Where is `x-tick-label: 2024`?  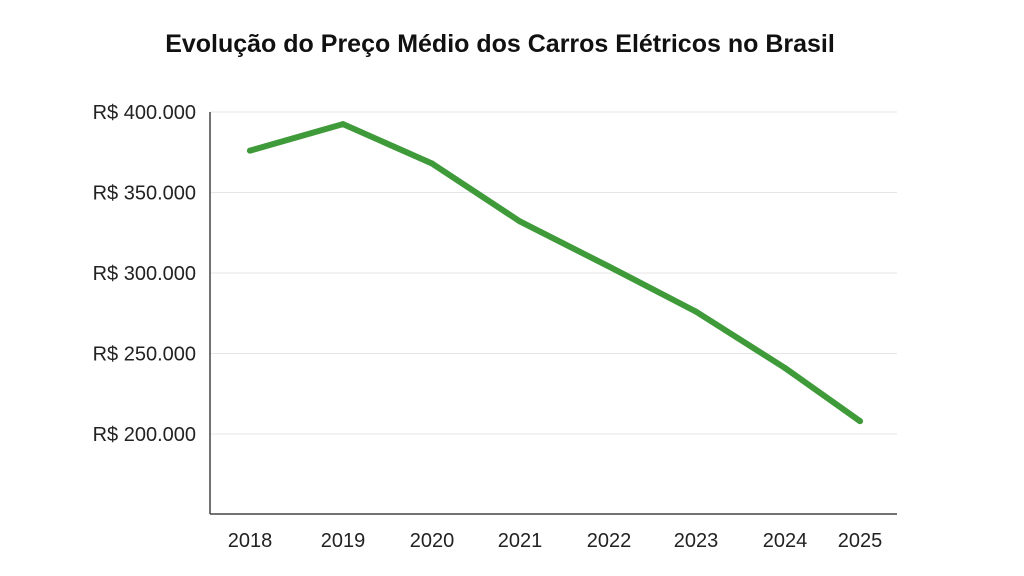
x-tick-label: 2024 is located at coordinates (785, 541).